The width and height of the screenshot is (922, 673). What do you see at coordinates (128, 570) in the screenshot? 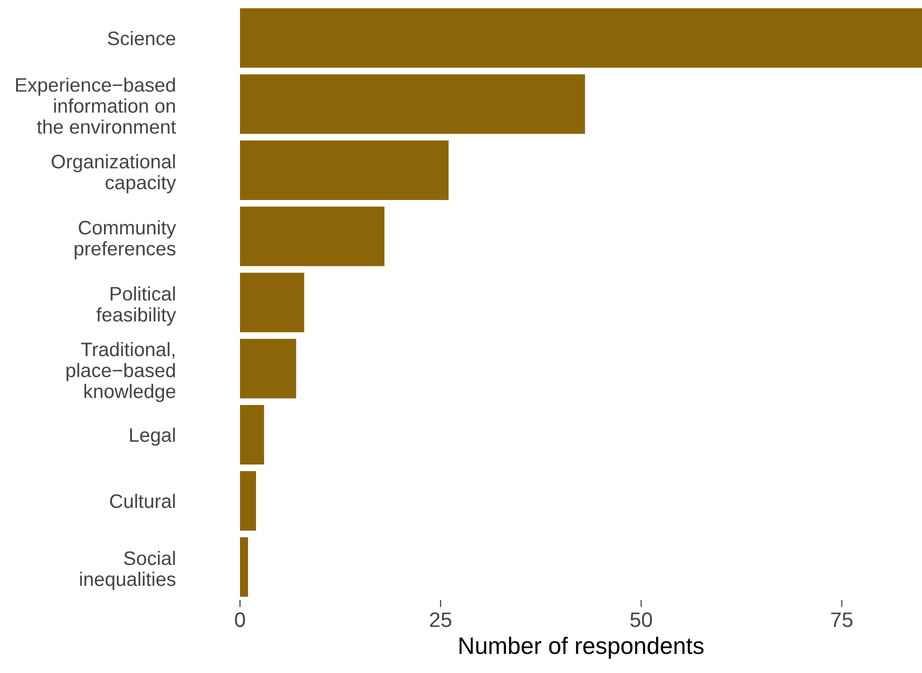
I see `y-tick-label: Social inequalities` at bounding box center [128, 570].